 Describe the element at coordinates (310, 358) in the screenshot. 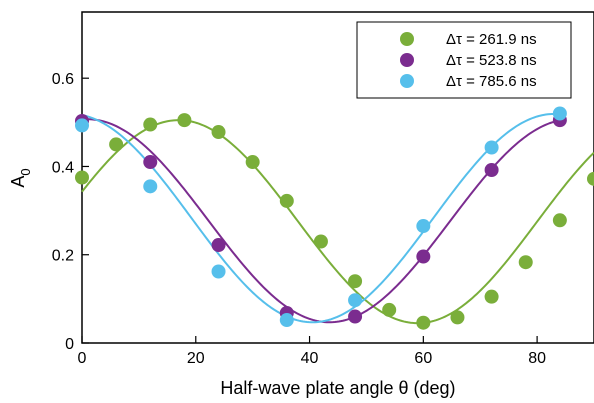

I see `x-tick-label: 40` at that location.